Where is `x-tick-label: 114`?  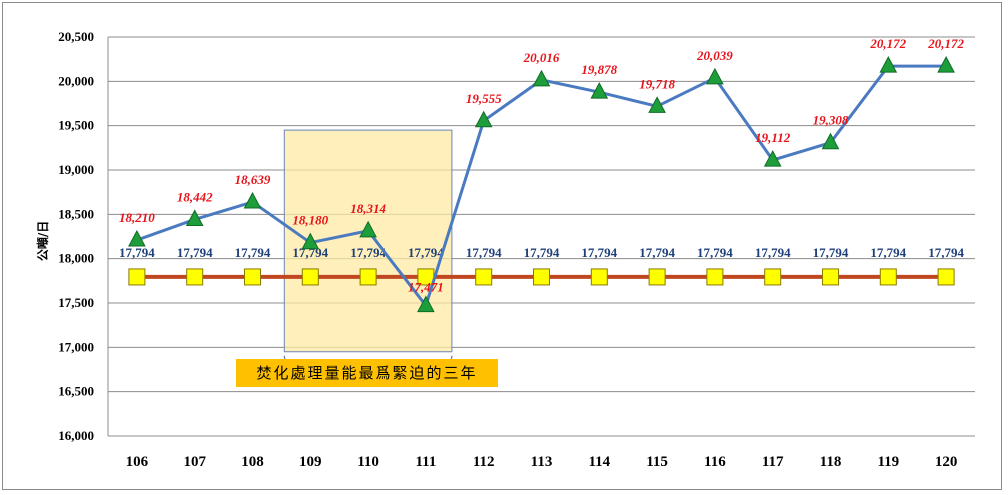 x-tick-label: 114 is located at coordinates (599, 462).